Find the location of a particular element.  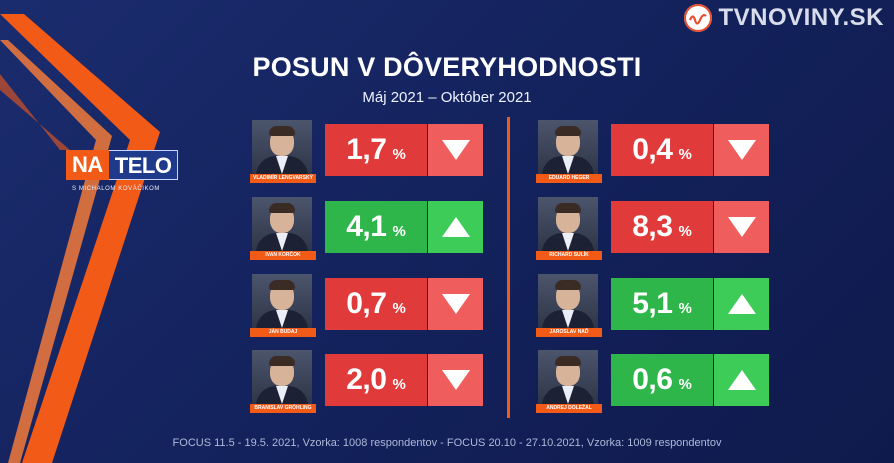

change-value-box: 1,7% is located at coordinates (376, 150).